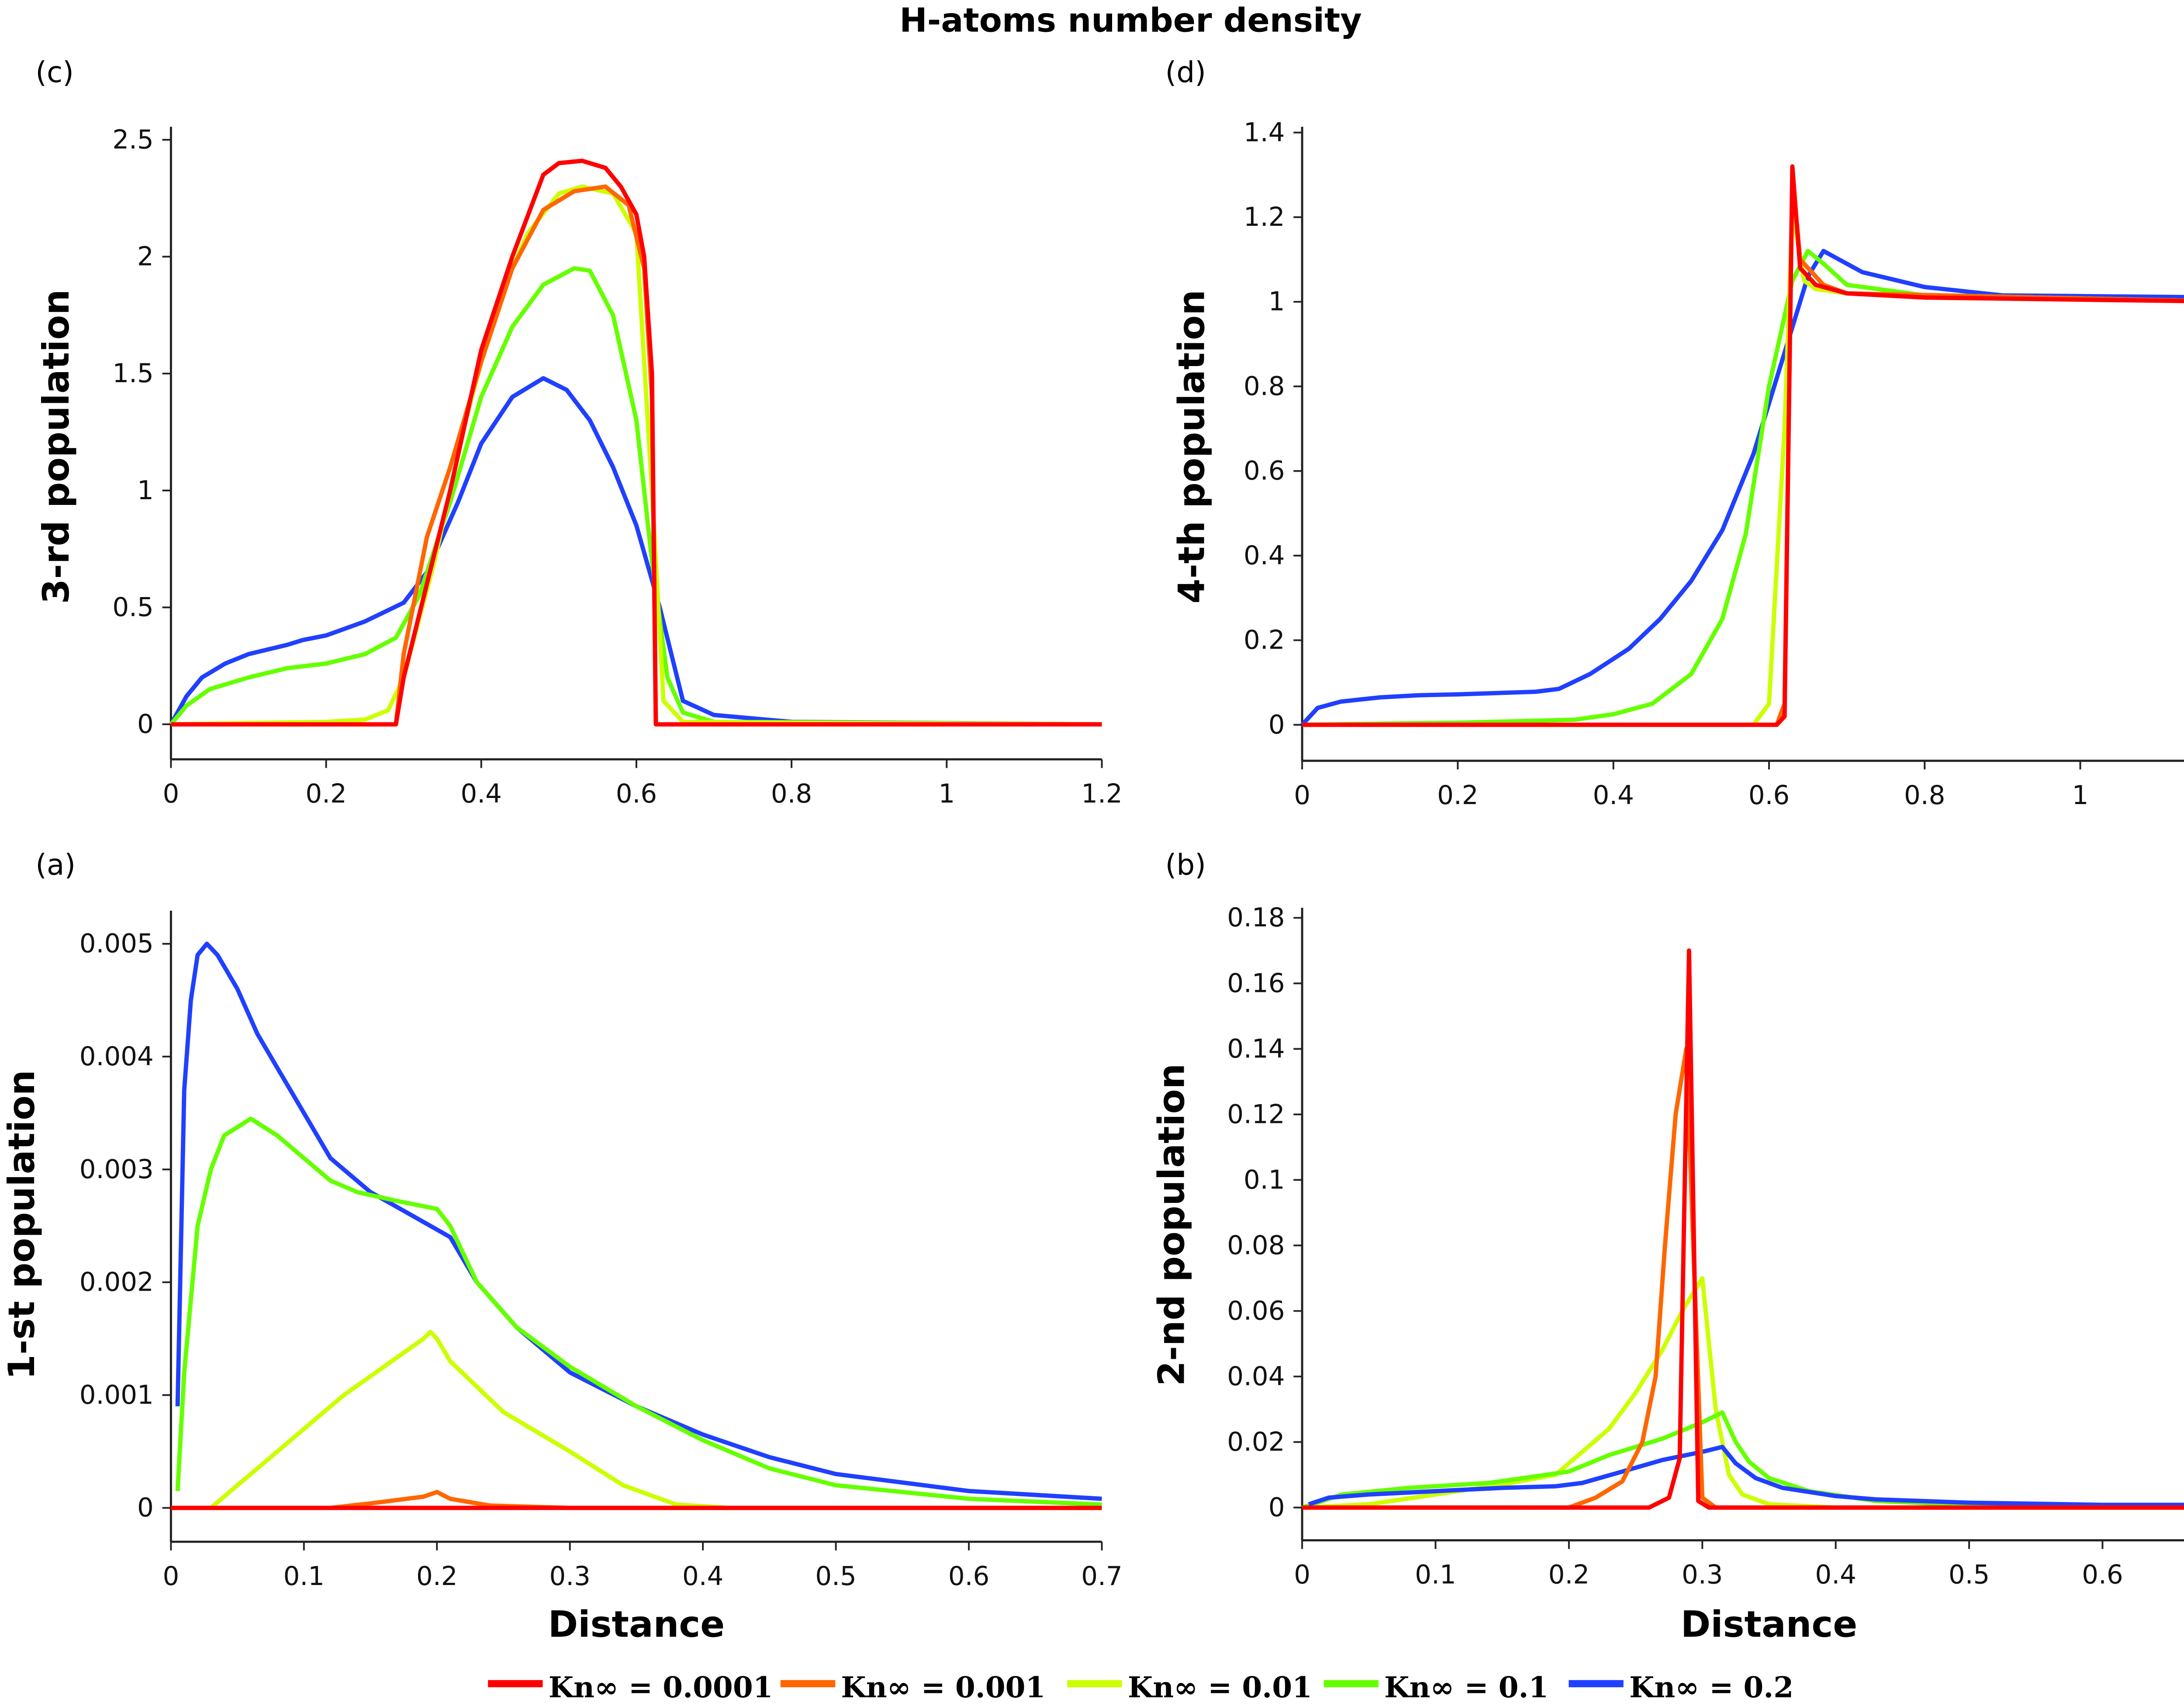  Describe the element at coordinates (1101, 1576) in the screenshot. I see `x-tick-label: 0.7` at that location.